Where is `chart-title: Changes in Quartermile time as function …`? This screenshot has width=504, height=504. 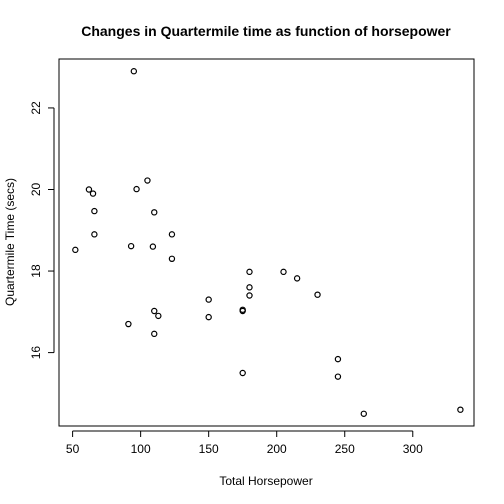
chart-title: Changes in Quartermile time as function … is located at coordinates (266, 31).